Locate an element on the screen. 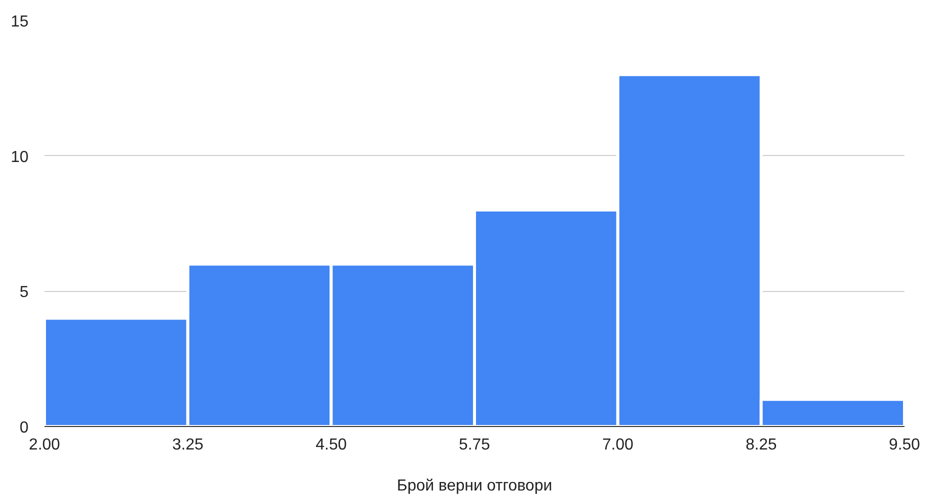 This screenshot has height=497, width=925. x-tick-label: 2.00 is located at coordinates (44, 445).